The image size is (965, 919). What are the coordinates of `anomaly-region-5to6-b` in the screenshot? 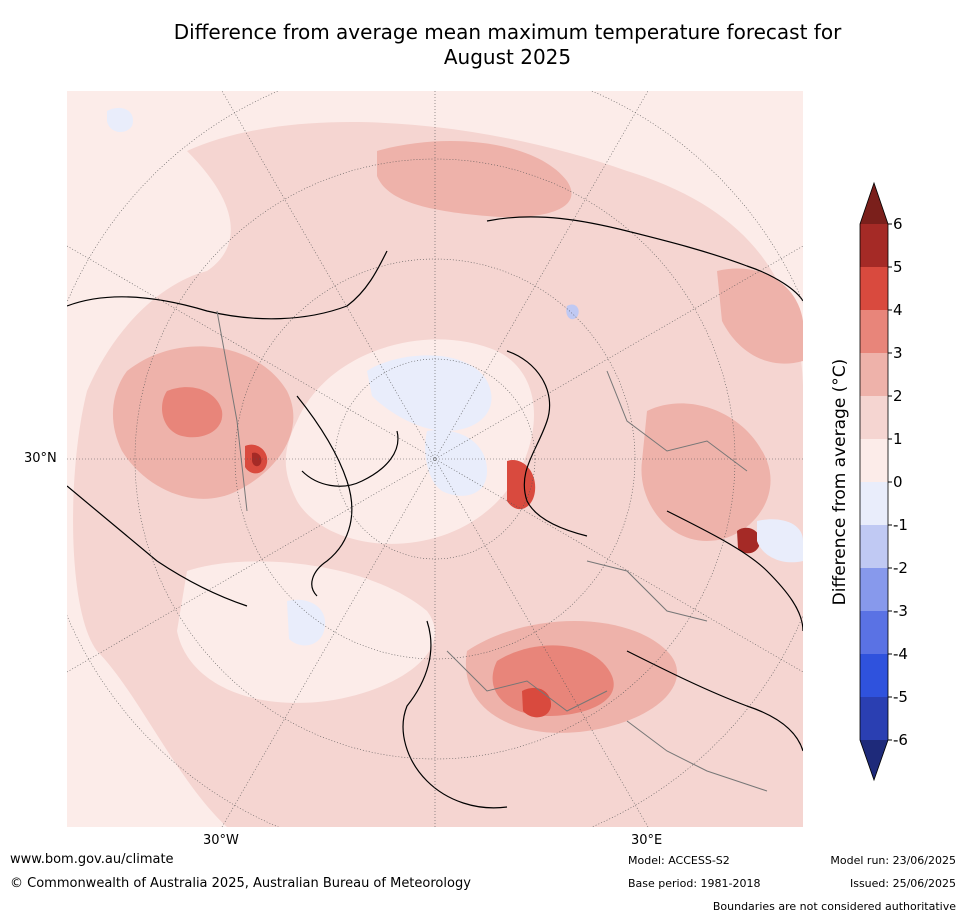 It's located at (257, 459).